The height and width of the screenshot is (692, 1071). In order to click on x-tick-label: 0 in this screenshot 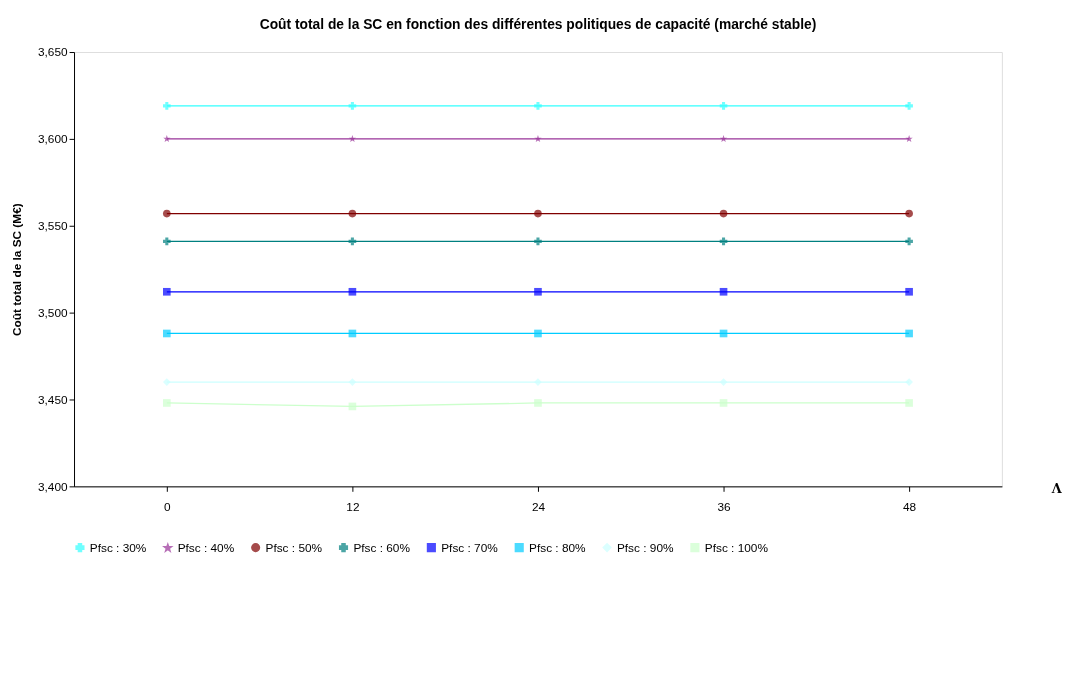, I will do `click(168, 506)`.